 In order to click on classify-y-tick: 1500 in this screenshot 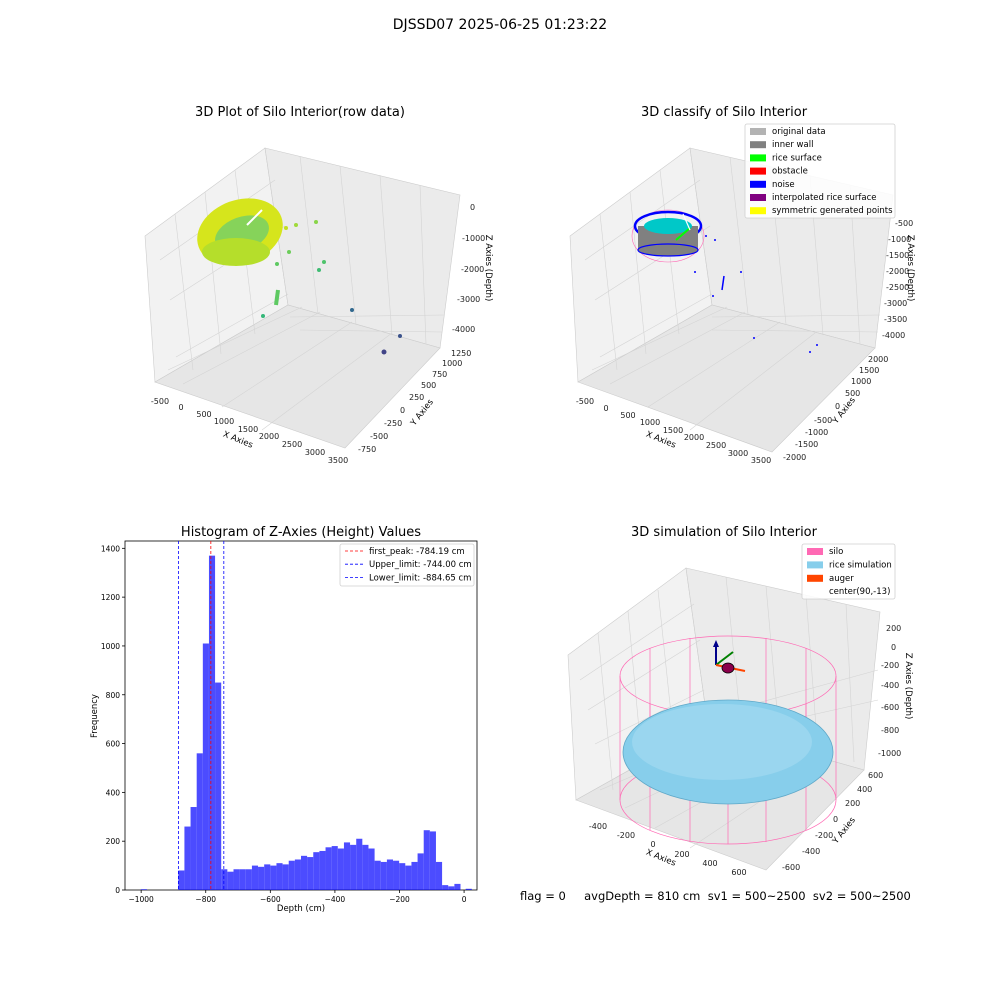, I will do `click(869, 370)`.